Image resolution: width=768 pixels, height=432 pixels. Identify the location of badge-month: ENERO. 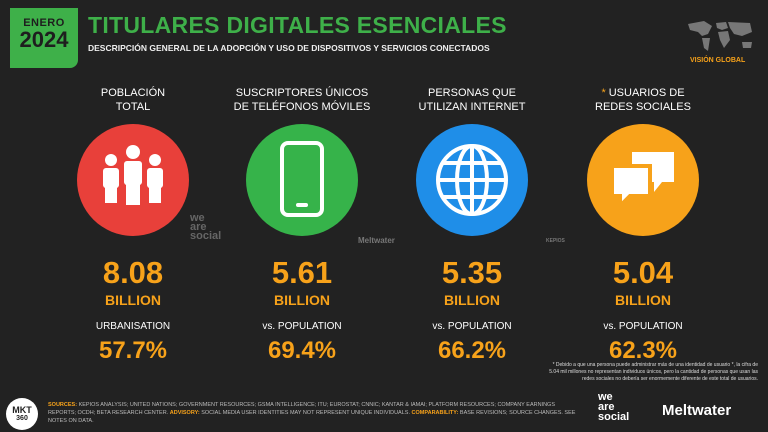
(44, 23).